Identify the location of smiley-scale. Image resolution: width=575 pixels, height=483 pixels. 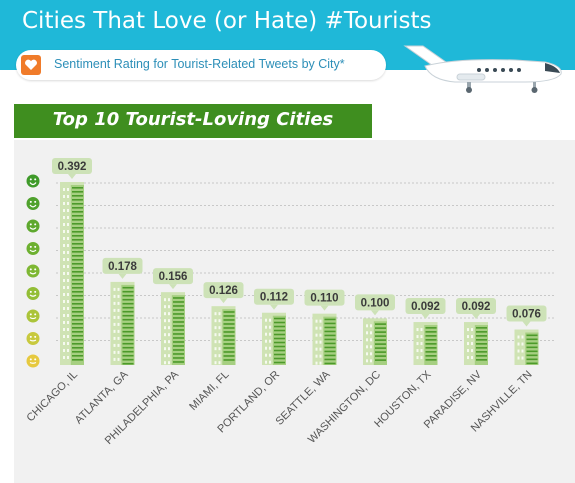
(33, 271).